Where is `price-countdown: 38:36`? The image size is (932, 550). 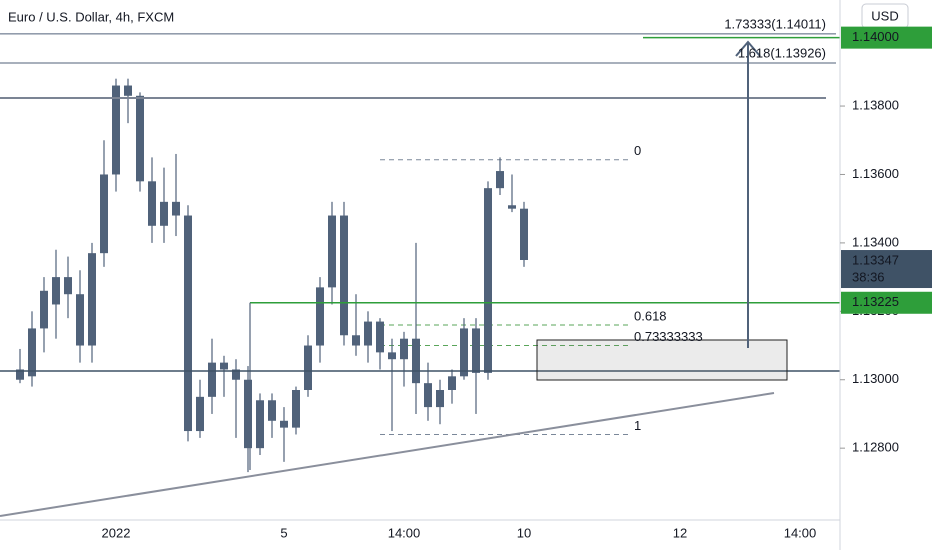 price-countdown: 38:36 is located at coordinates (868, 276).